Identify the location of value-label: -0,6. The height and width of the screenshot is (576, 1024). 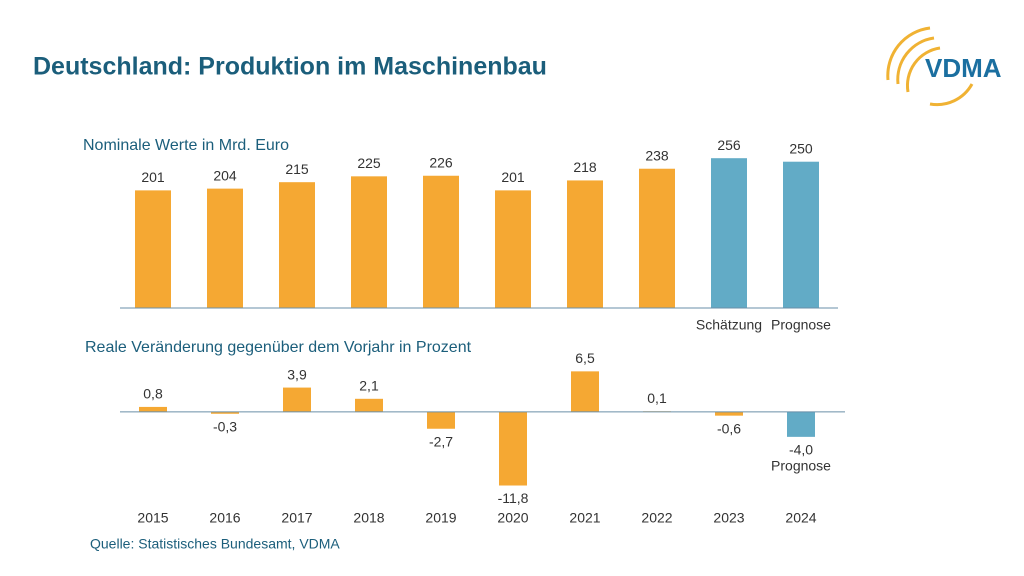
(729, 428).